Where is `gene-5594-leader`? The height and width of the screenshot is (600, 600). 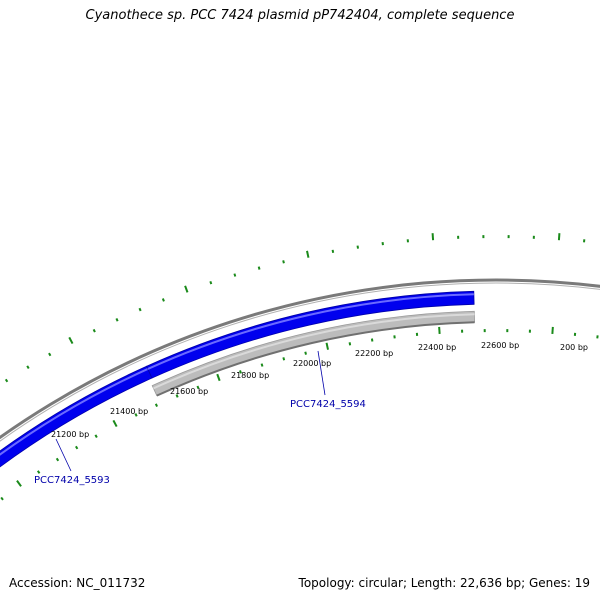 gene-5594-leader is located at coordinates (321, 373).